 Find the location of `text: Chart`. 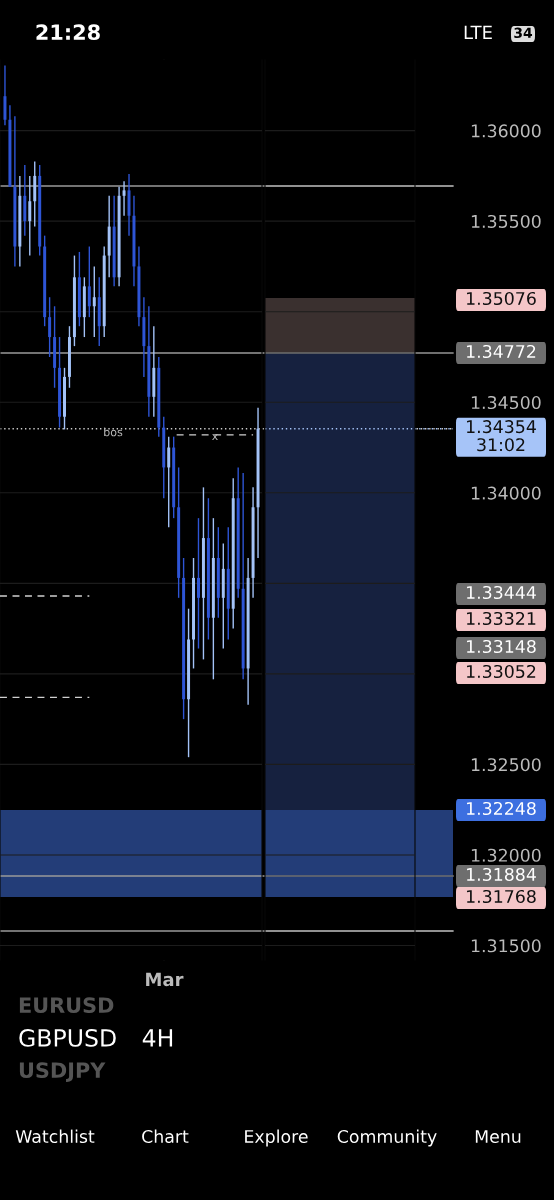

text: Chart is located at coordinates (165, 1136).